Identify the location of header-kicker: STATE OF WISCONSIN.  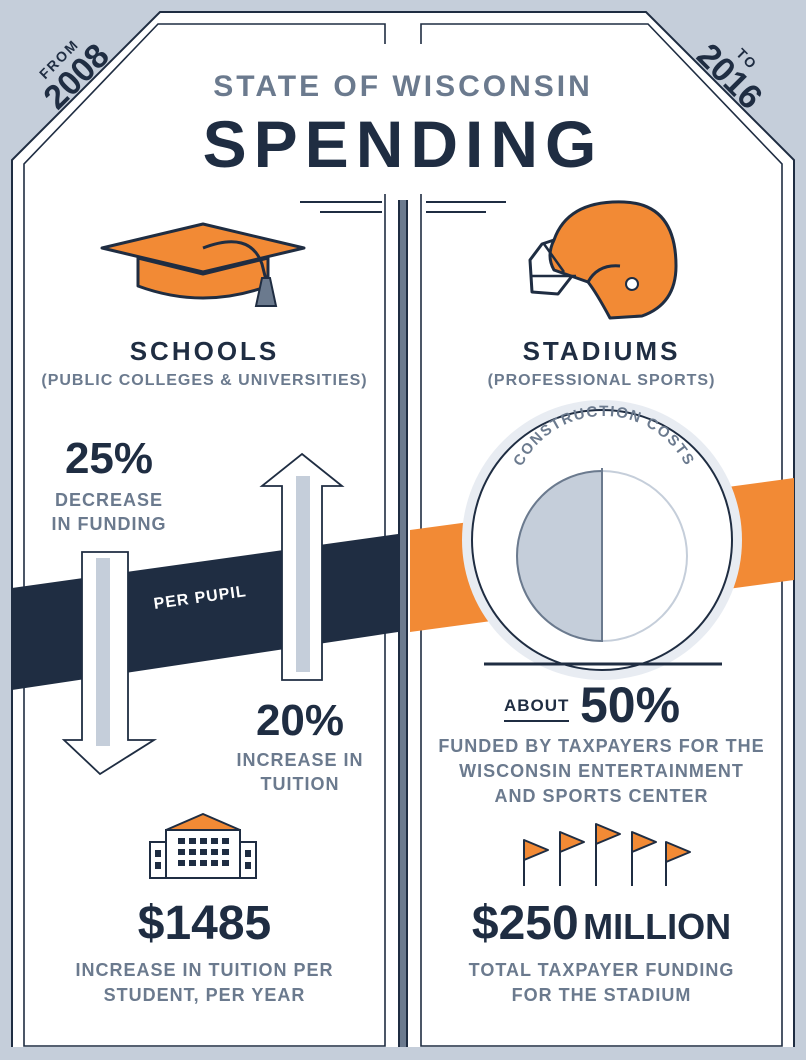
(403, 86).